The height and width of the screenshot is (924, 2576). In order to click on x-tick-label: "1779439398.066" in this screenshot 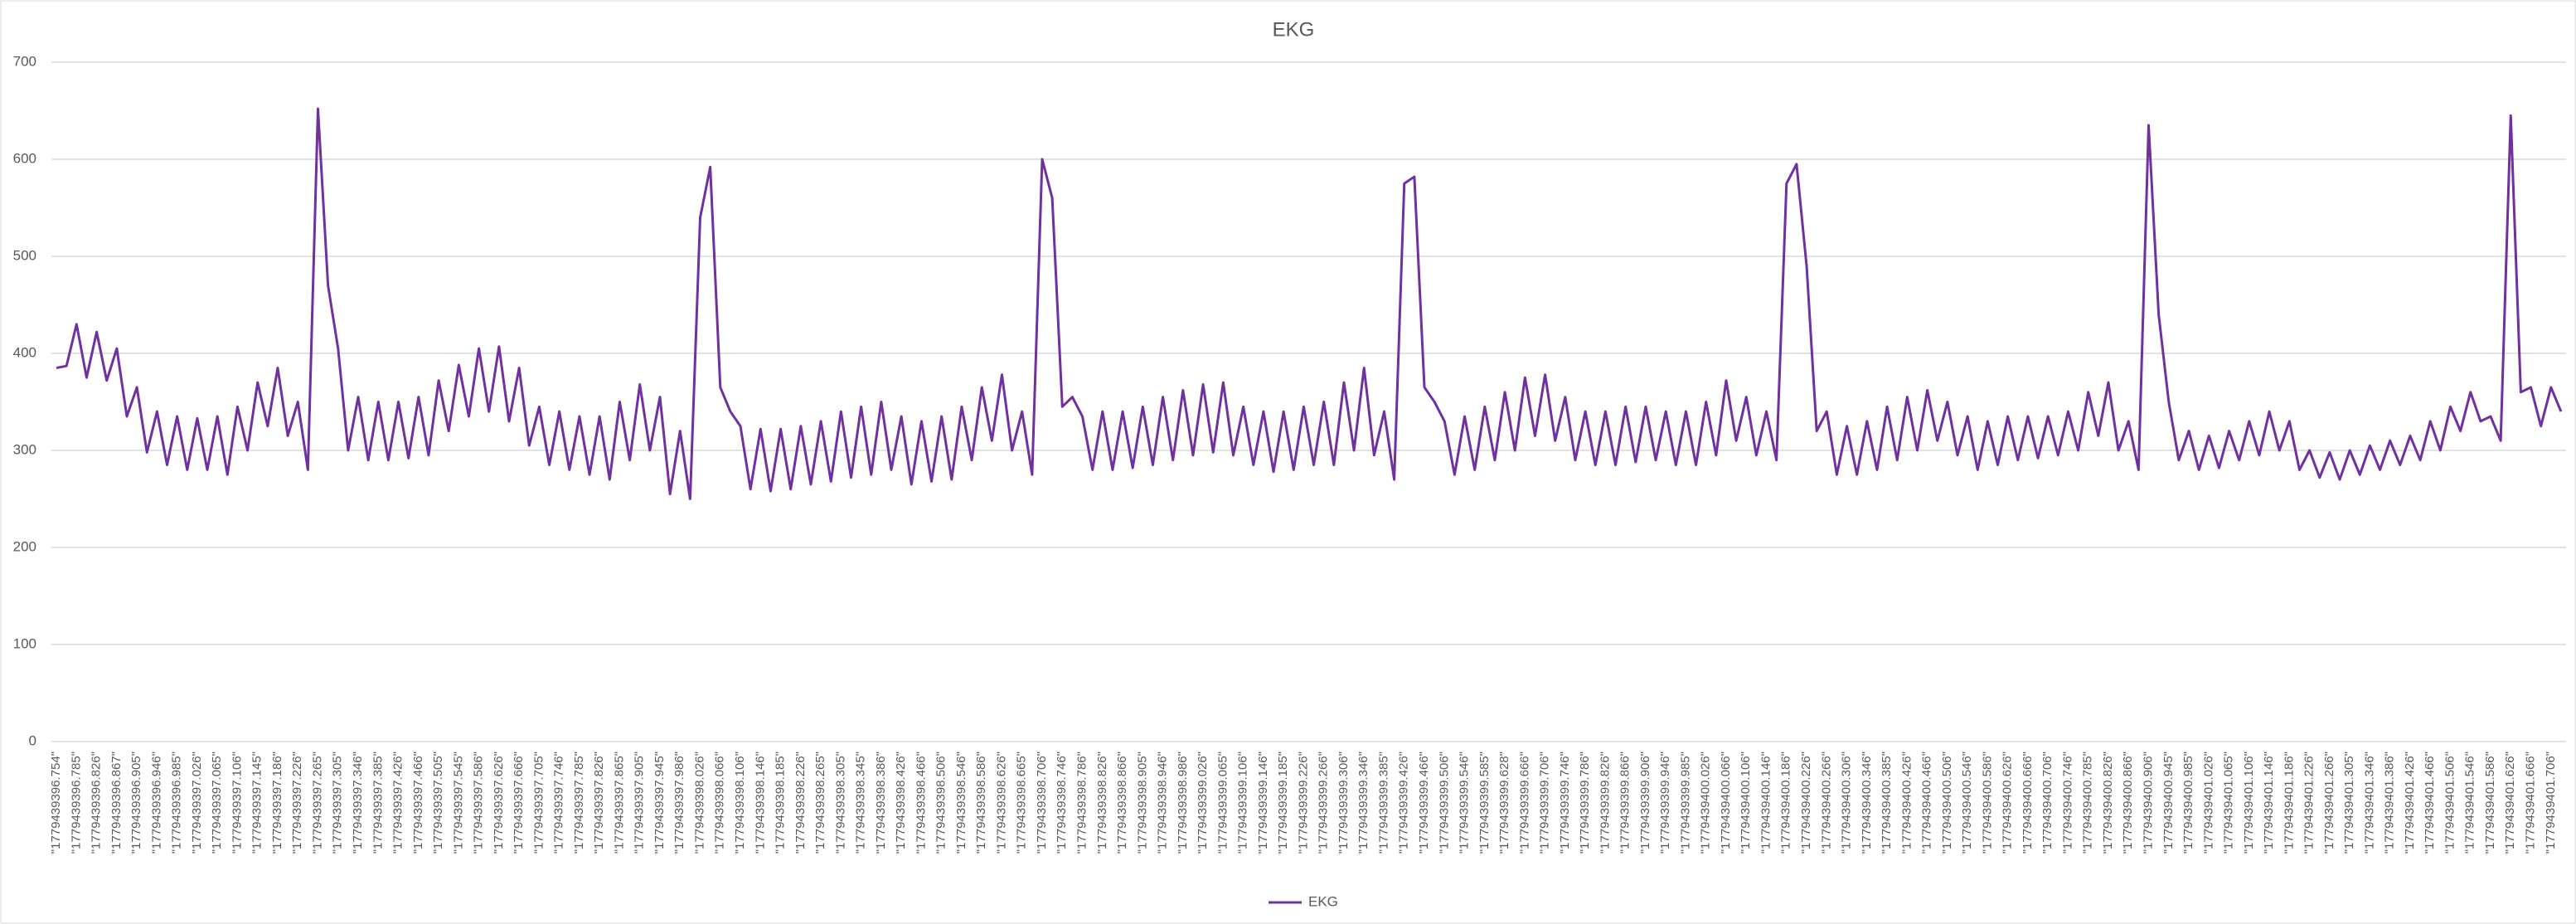, I will do `click(720, 802)`.